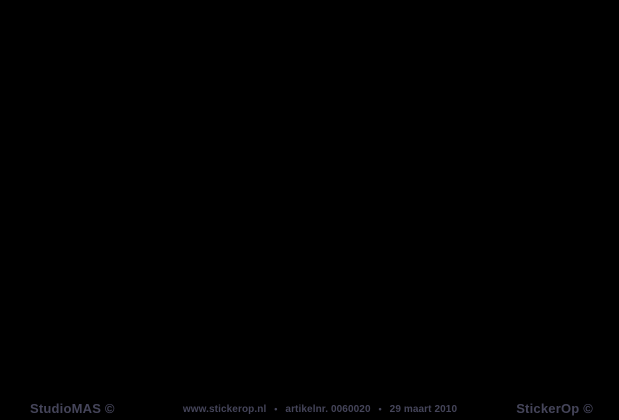  I want to click on proof-date: 29 maart 2010, so click(423, 409).